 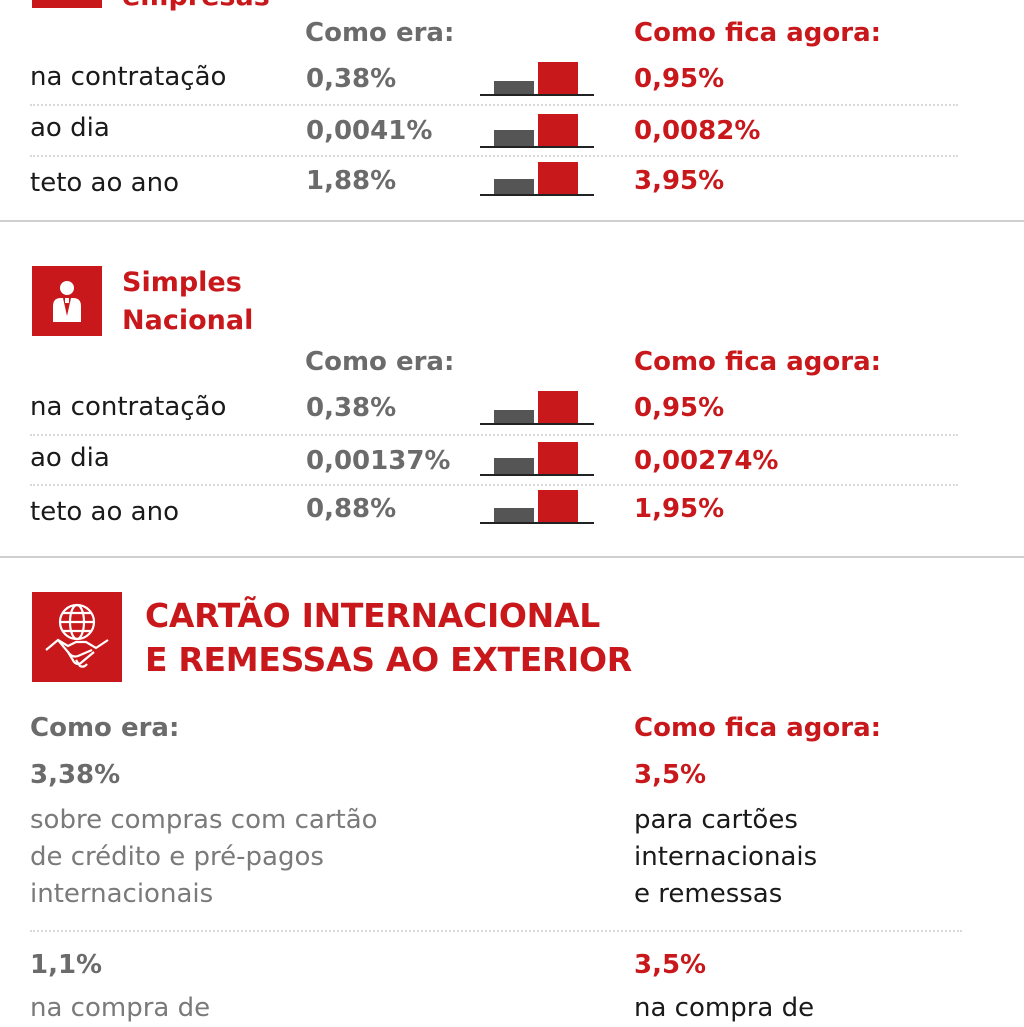 I want to click on empresas-title: empresas, so click(x=196, y=8).